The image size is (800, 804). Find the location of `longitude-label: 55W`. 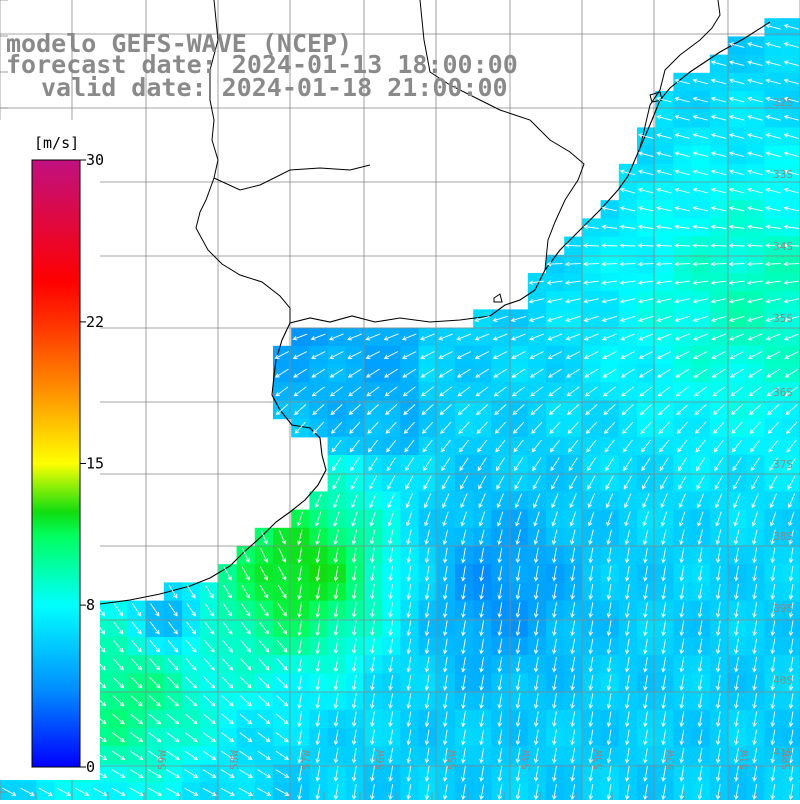

longitude-label: 55W is located at coordinates (452, 760).